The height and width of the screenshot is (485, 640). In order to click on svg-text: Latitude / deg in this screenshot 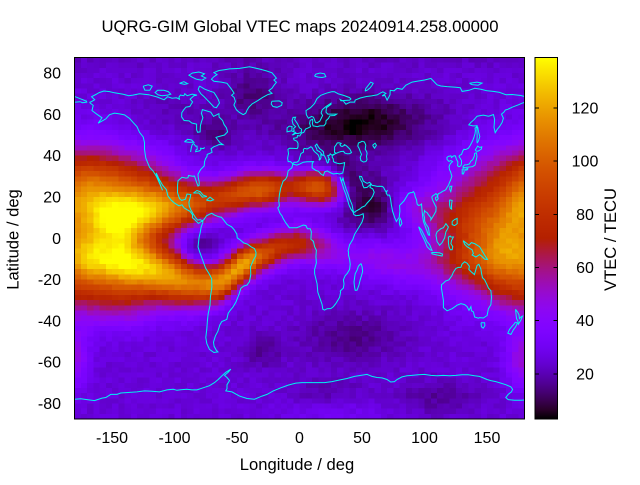, I will do `click(13, 239)`.